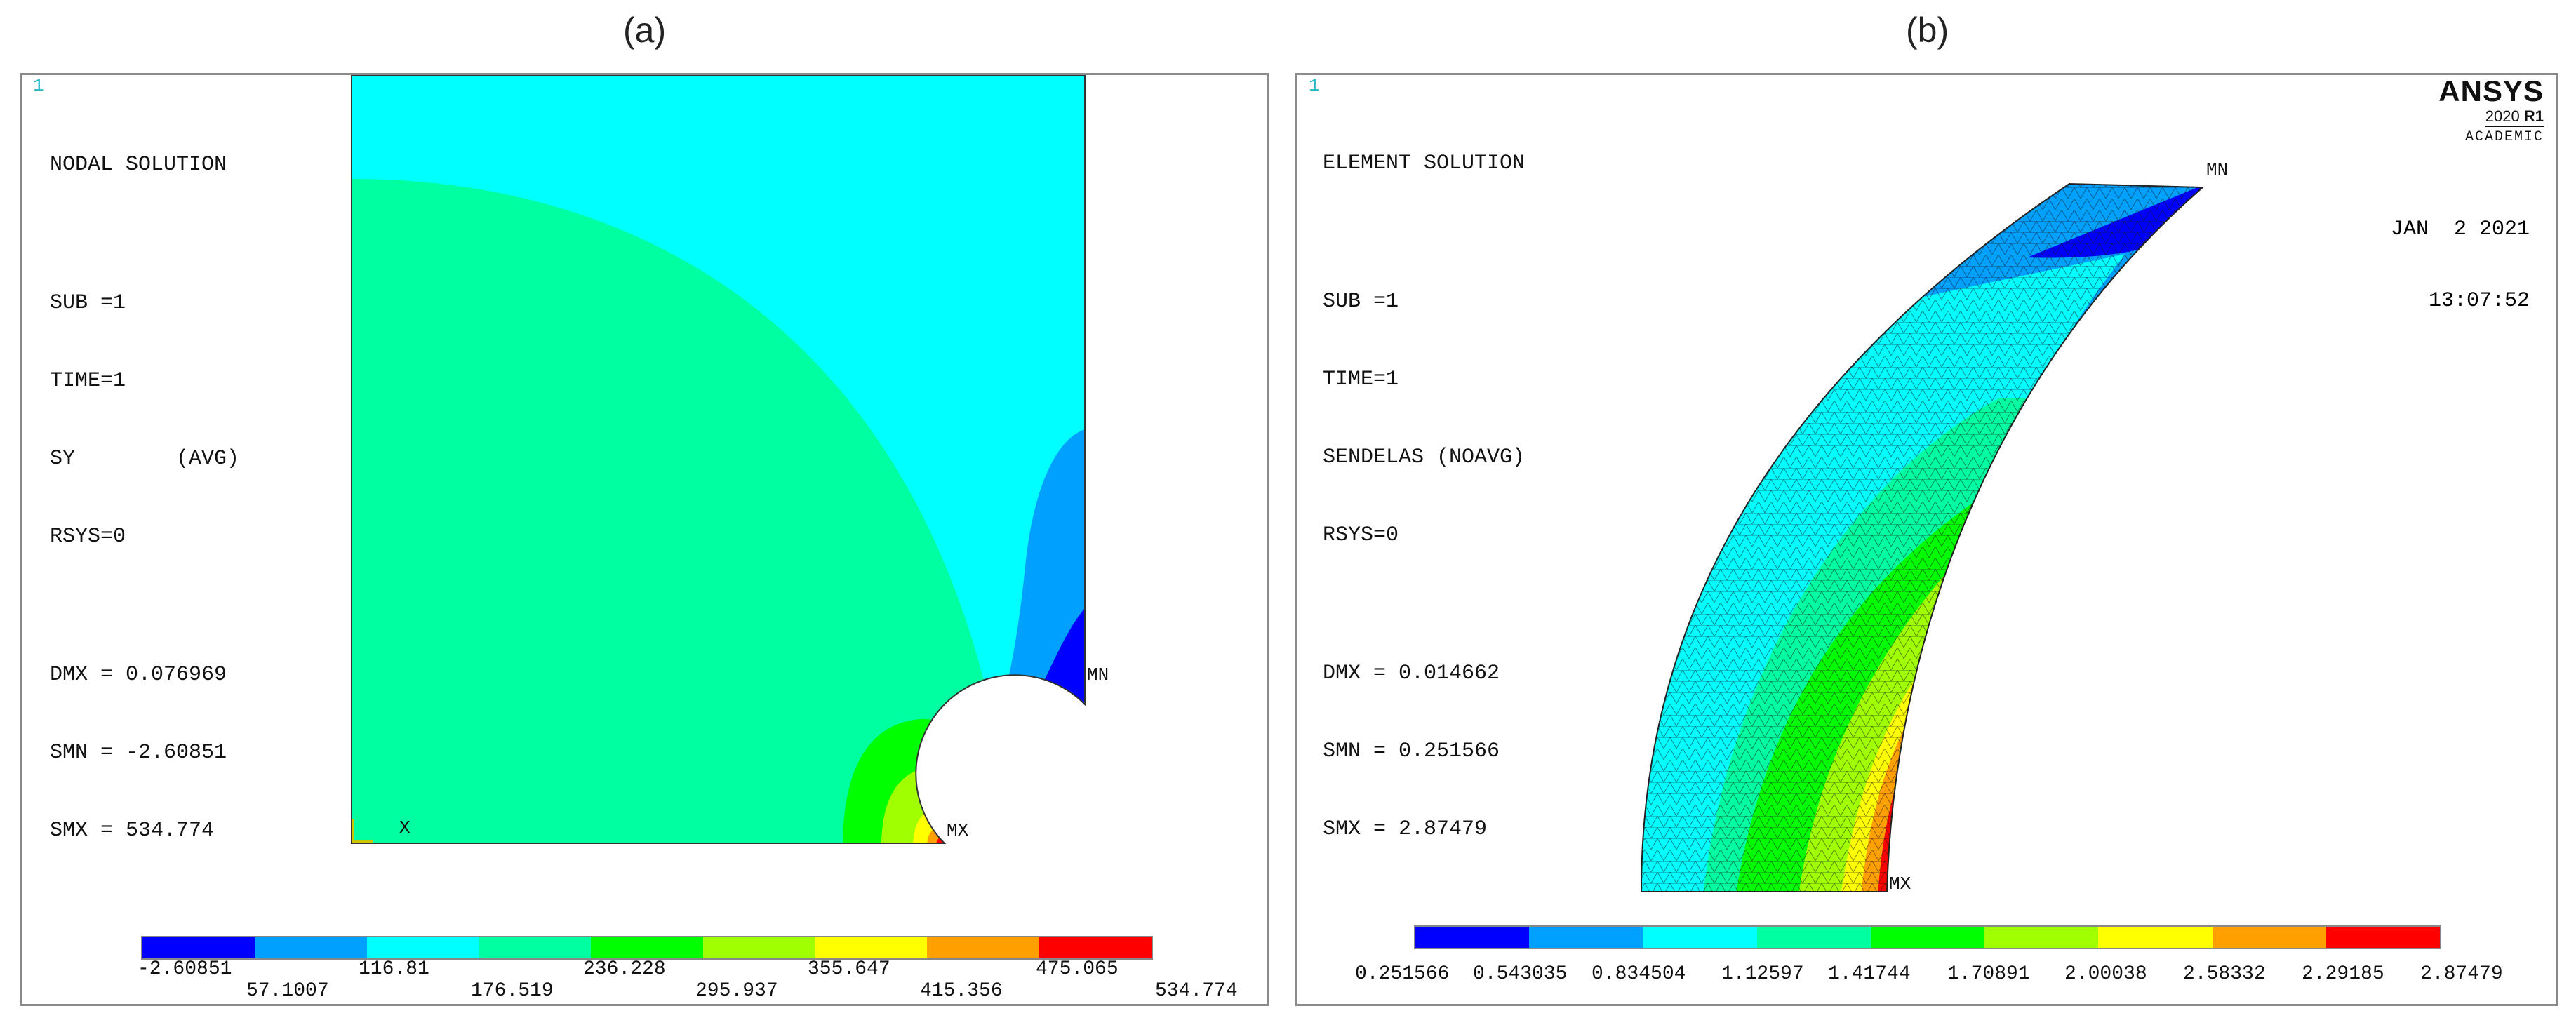 This screenshot has height=1032, width=2576. I want to click on legend-tick: 2.58332, so click(2224, 974).